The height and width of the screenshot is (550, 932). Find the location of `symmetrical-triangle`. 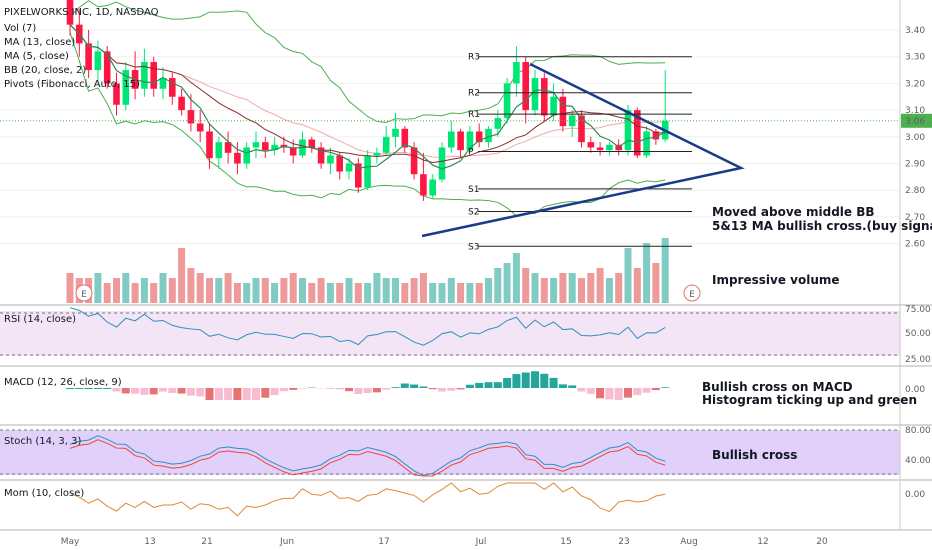

symmetrical-triangle is located at coordinates (583, 150).